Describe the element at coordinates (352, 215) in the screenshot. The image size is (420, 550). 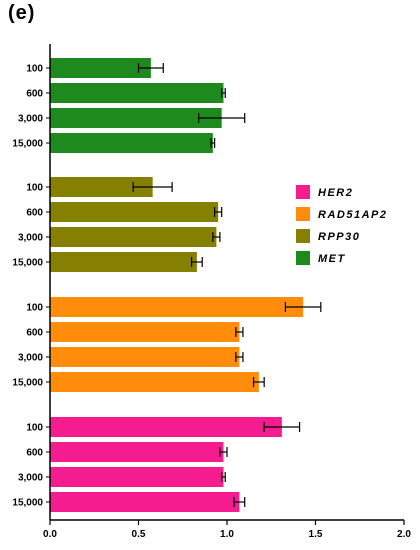
I see `legend-label-rad51ap2: RAD51AP2` at that location.